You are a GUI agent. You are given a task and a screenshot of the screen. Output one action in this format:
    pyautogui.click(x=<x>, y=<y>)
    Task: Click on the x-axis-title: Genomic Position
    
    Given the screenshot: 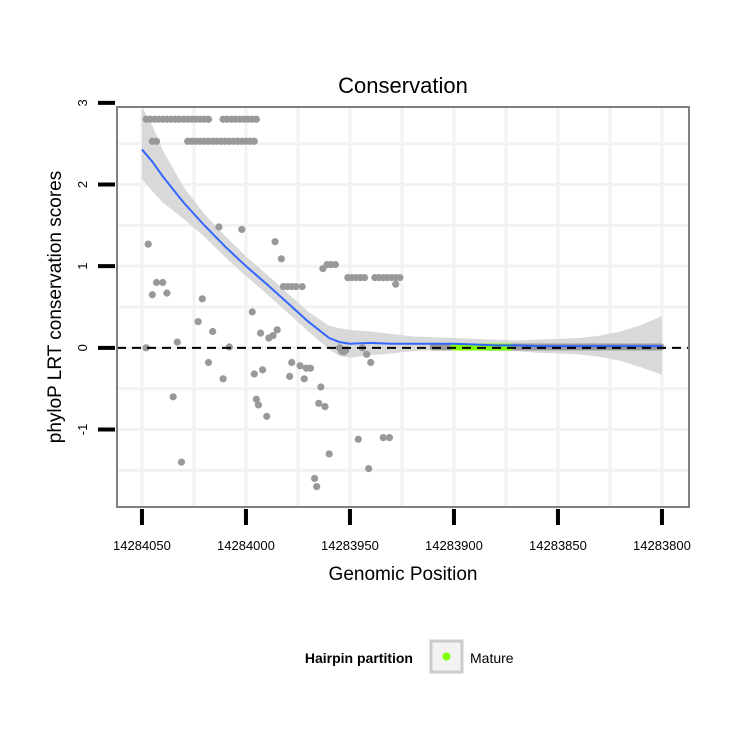 What is the action you would take?
    pyautogui.click(x=403, y=574)
    